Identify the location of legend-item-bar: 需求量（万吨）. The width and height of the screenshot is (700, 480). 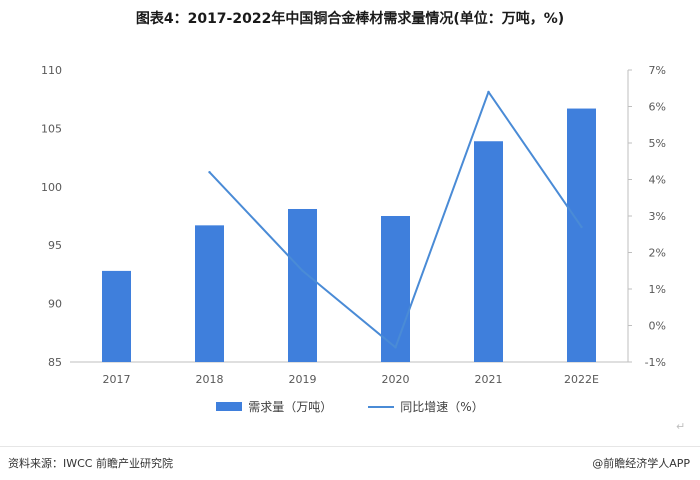
(274, 406).